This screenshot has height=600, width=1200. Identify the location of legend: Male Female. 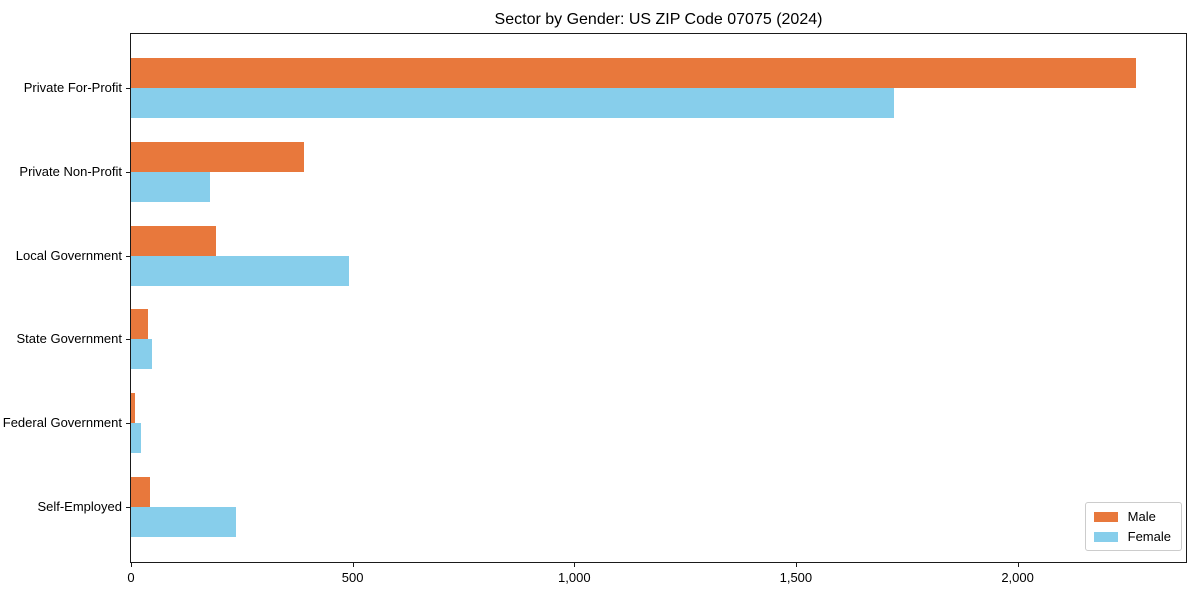
(1133, 526).